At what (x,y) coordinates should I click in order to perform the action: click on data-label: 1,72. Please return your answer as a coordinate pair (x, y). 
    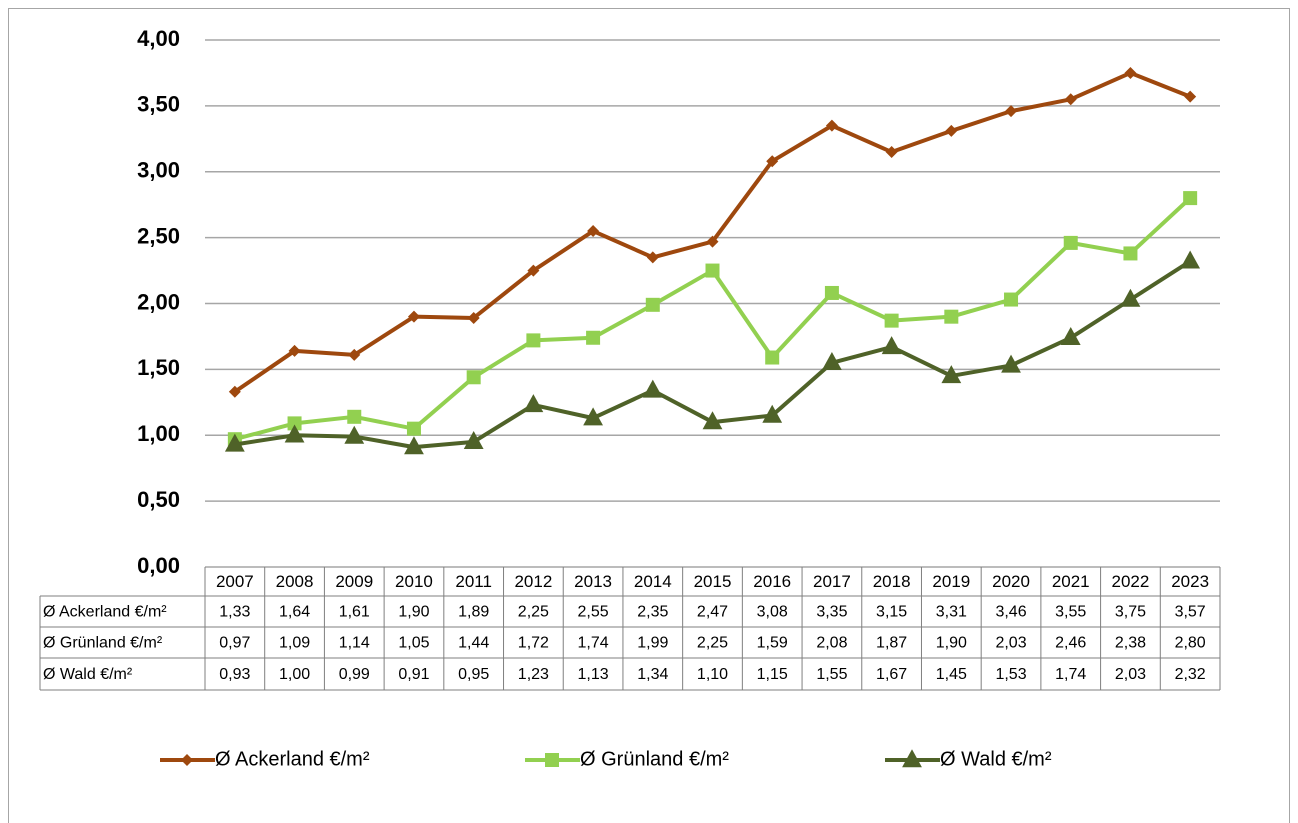
    Looking at the image, I should click on (533, 643).